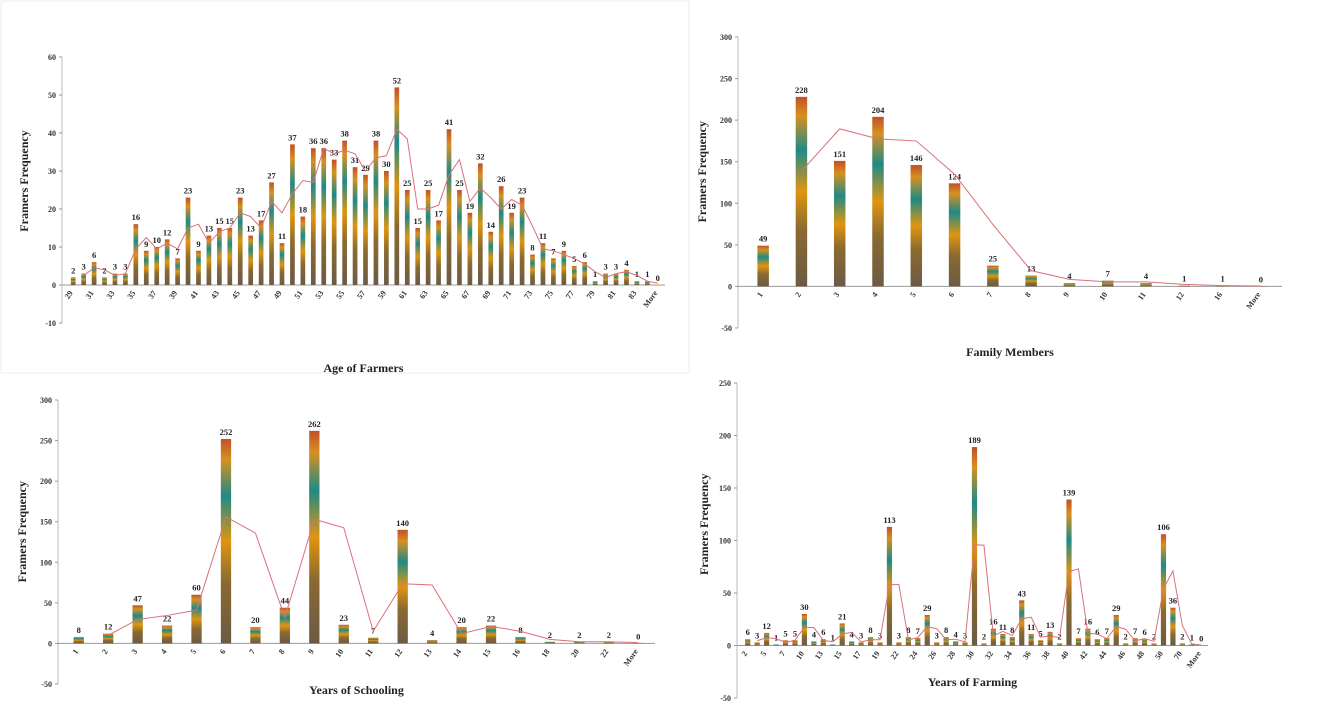 The image size is (1325, 714). What do you see at coordinates (1159, 655) in the screenshot?
I see `x-tick-label: 50` at bounding box center [1159, 655].